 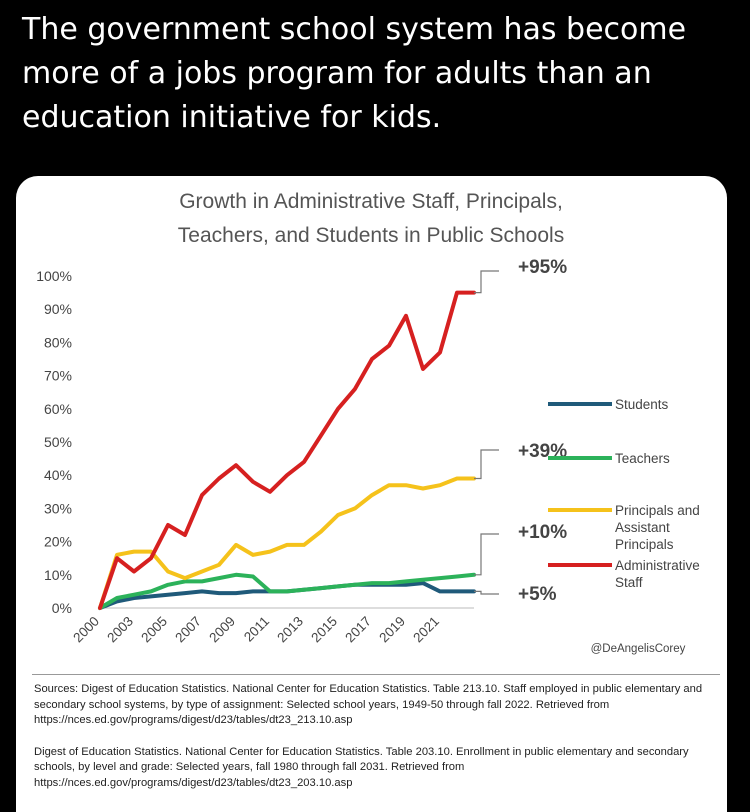 I want to click on legend-label: Students, so click(x=642, y=404).